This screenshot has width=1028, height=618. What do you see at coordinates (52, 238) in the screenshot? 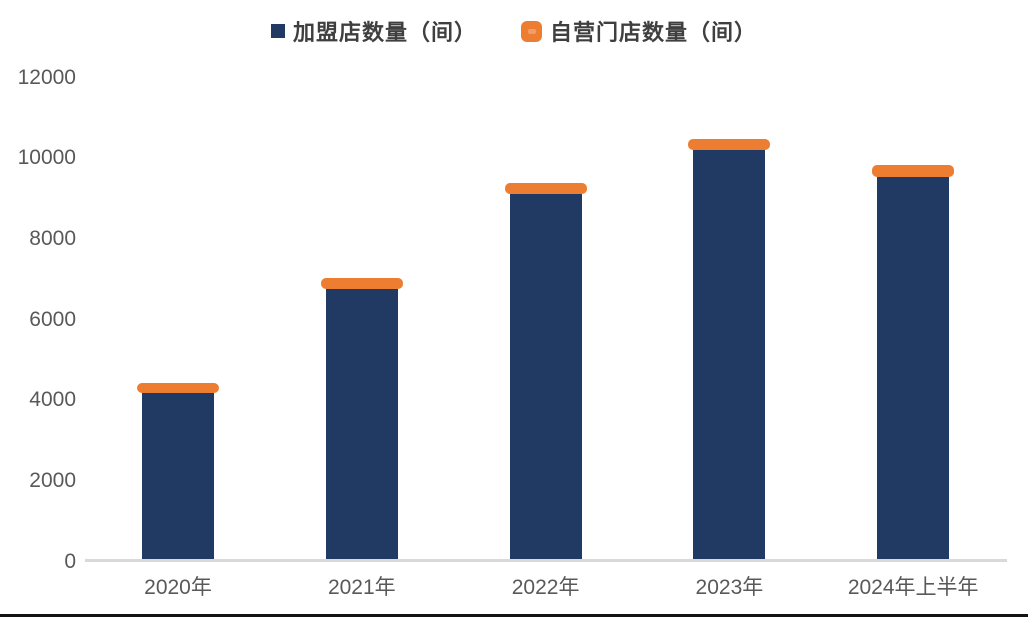
I see `y-axis-tick-label: 8000` at bounding box center [52, 238].